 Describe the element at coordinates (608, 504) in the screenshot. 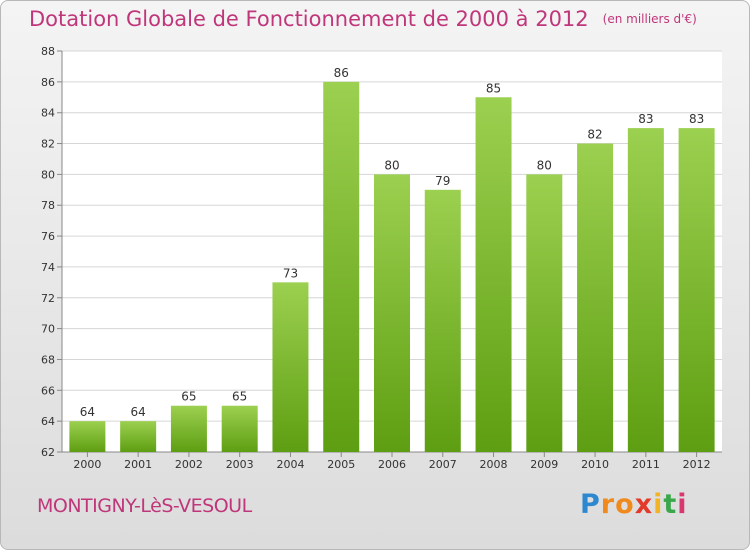

I see `logo-letter: r` at that location.